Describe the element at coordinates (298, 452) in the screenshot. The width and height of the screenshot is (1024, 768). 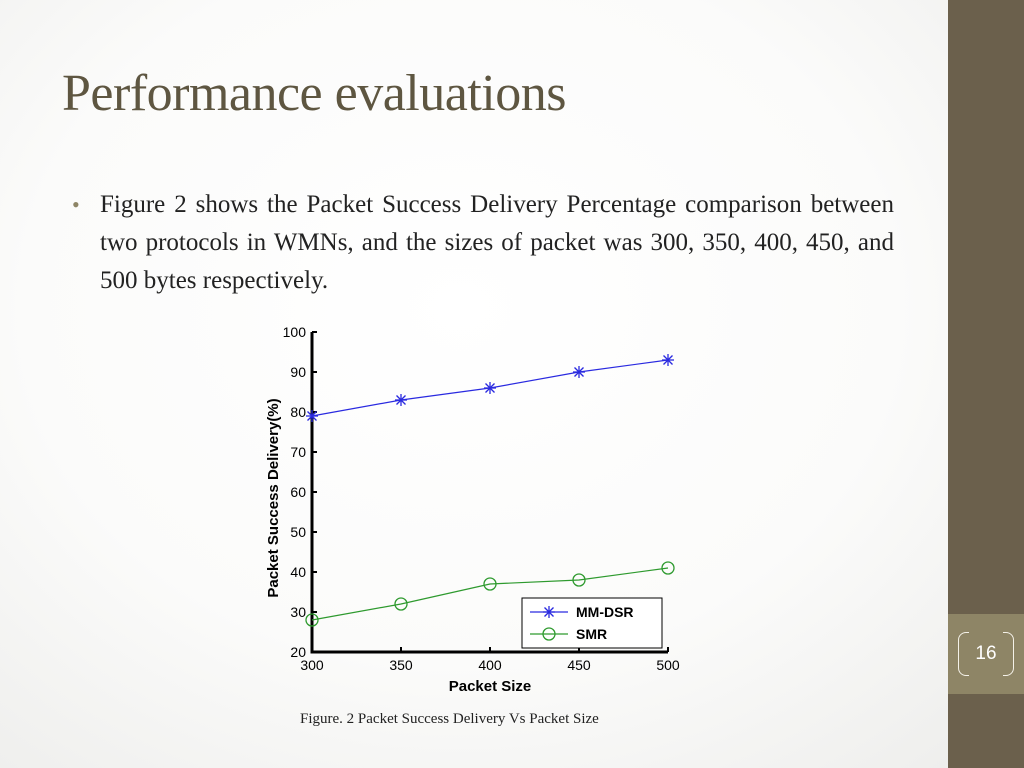
I see `y-tick-label: 70` at that location.